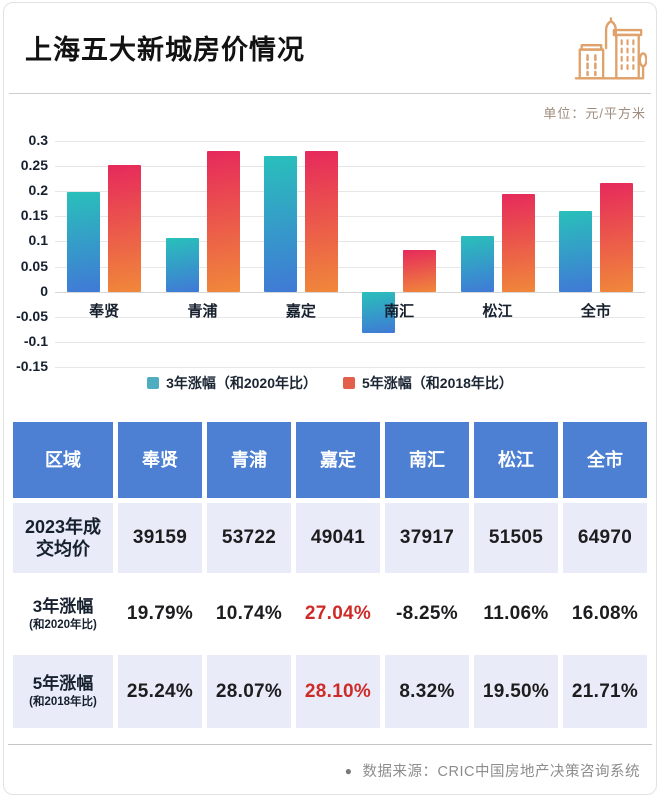 This screenshot has width=660, height=797. I want to click on legend-label: 5年涨幅（和2018年比）, so click(437, 383).